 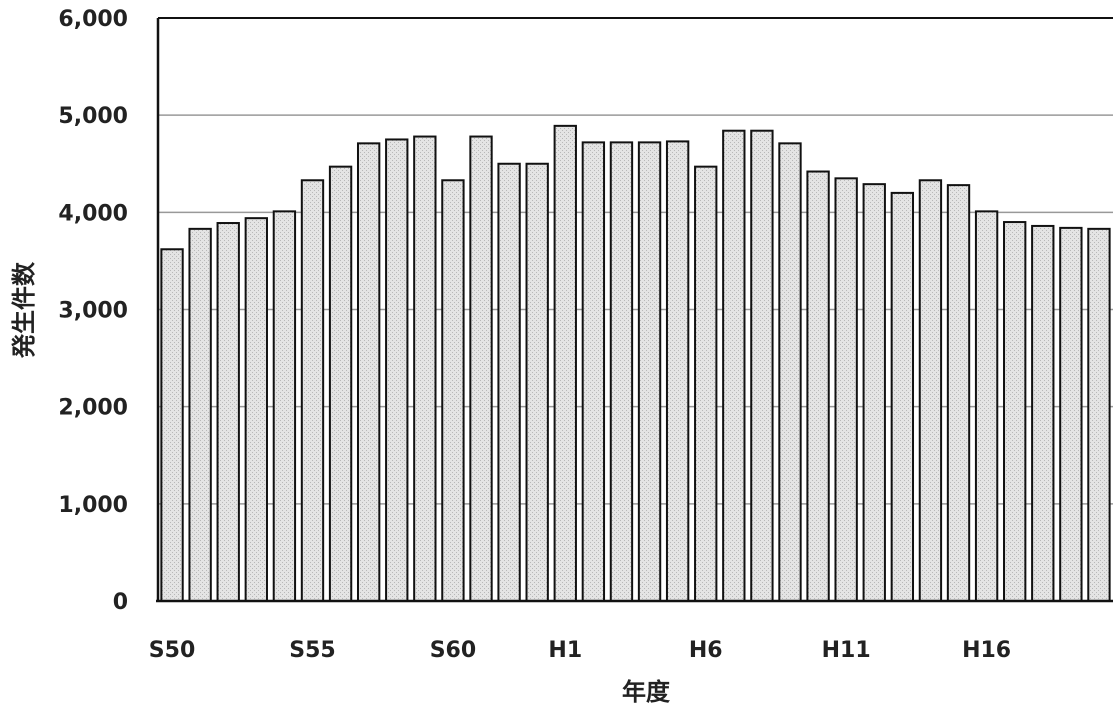 What do you see at coordinates (453, 650) in the screenshot?
I see `x-tick-label: S60` at bounding box center [453, 650].